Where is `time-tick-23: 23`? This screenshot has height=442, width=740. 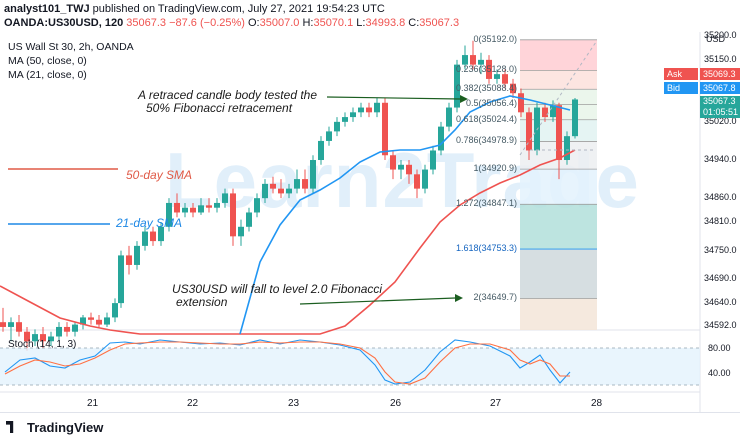
time-tick-23: 23 is located at coordinates (294, 403).